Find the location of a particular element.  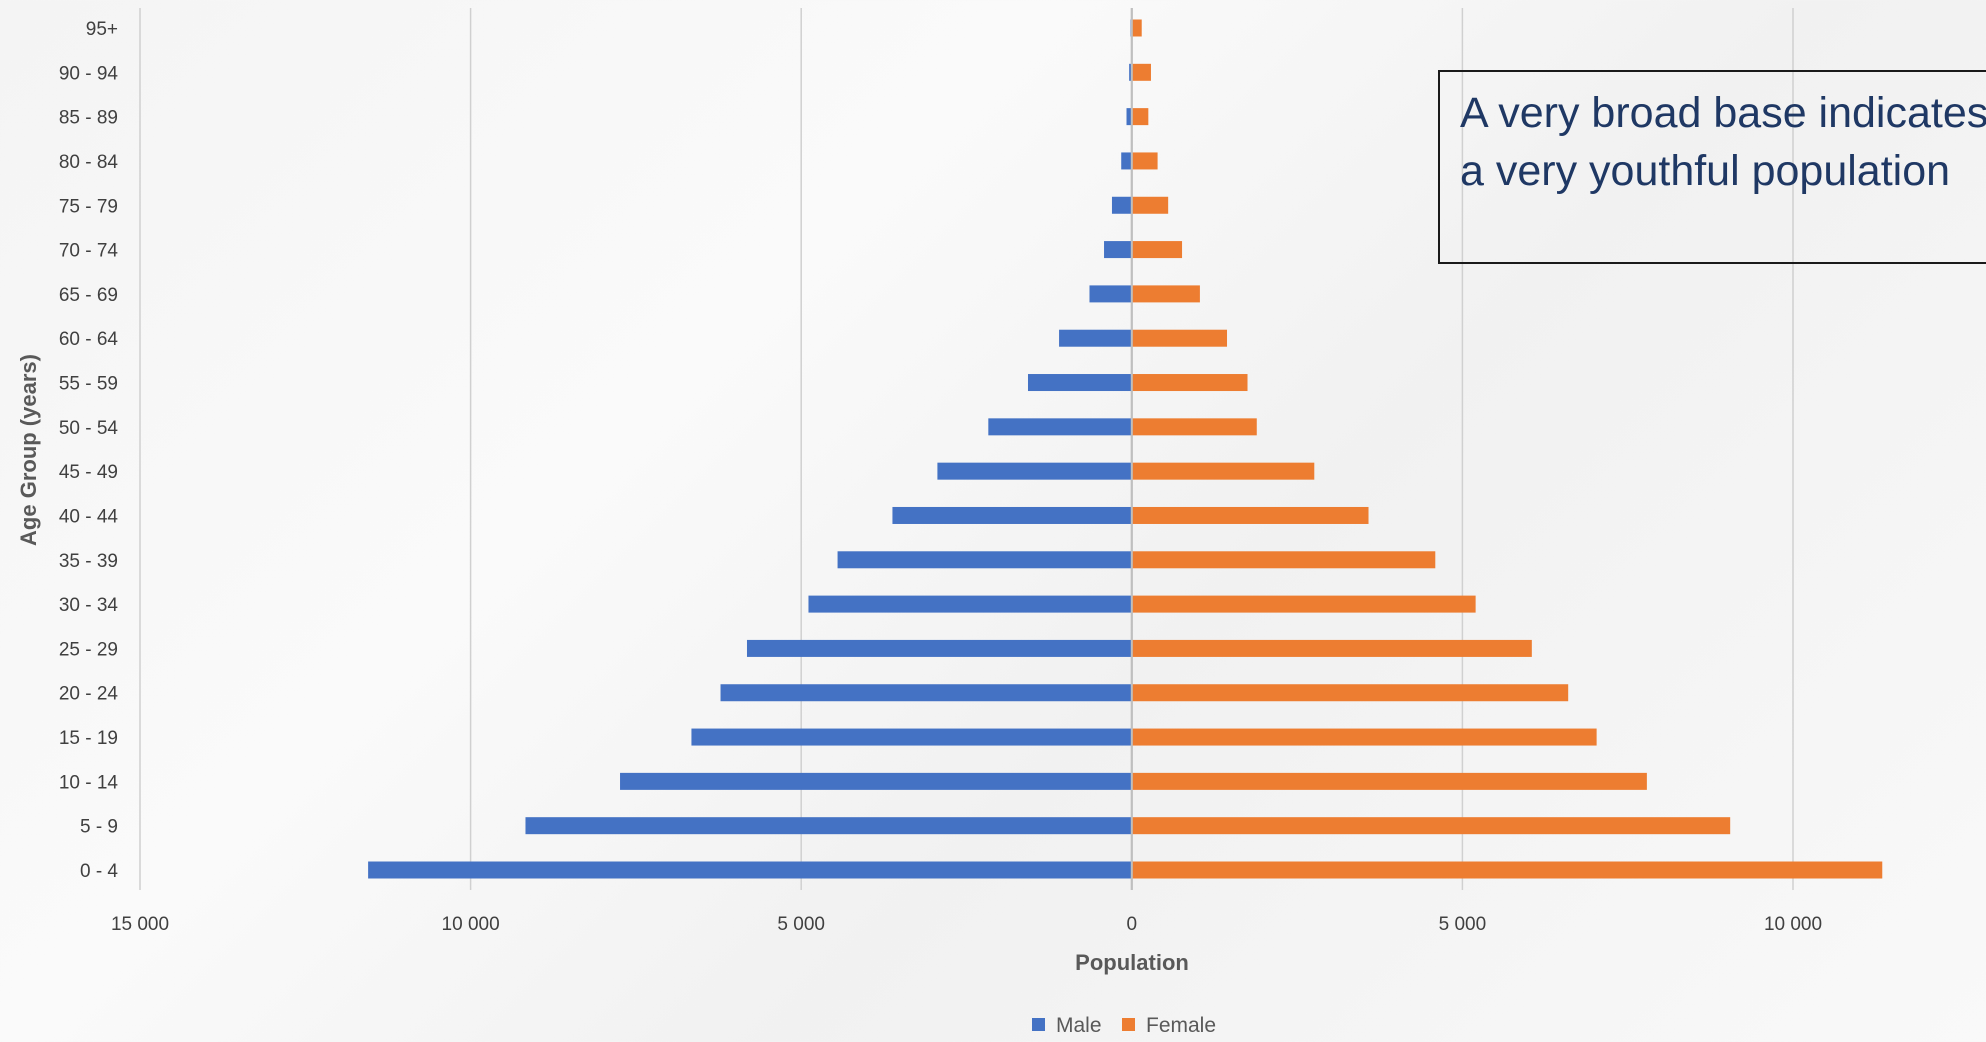

y-tick-label-6: 30 - 34 is located at coordinates (89, 605).